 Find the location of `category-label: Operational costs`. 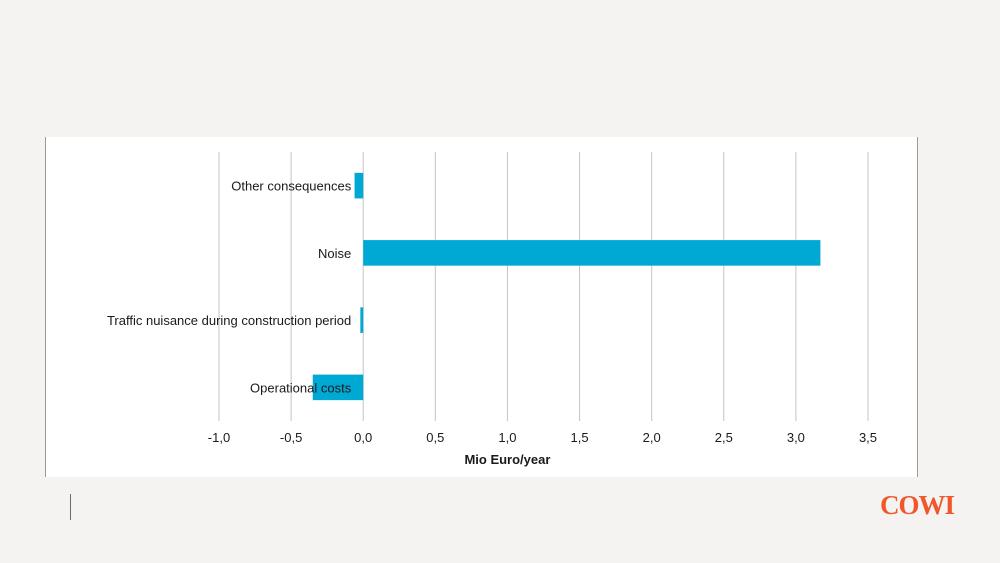

category-label: Operational costs is located at coordinates (301, 387).